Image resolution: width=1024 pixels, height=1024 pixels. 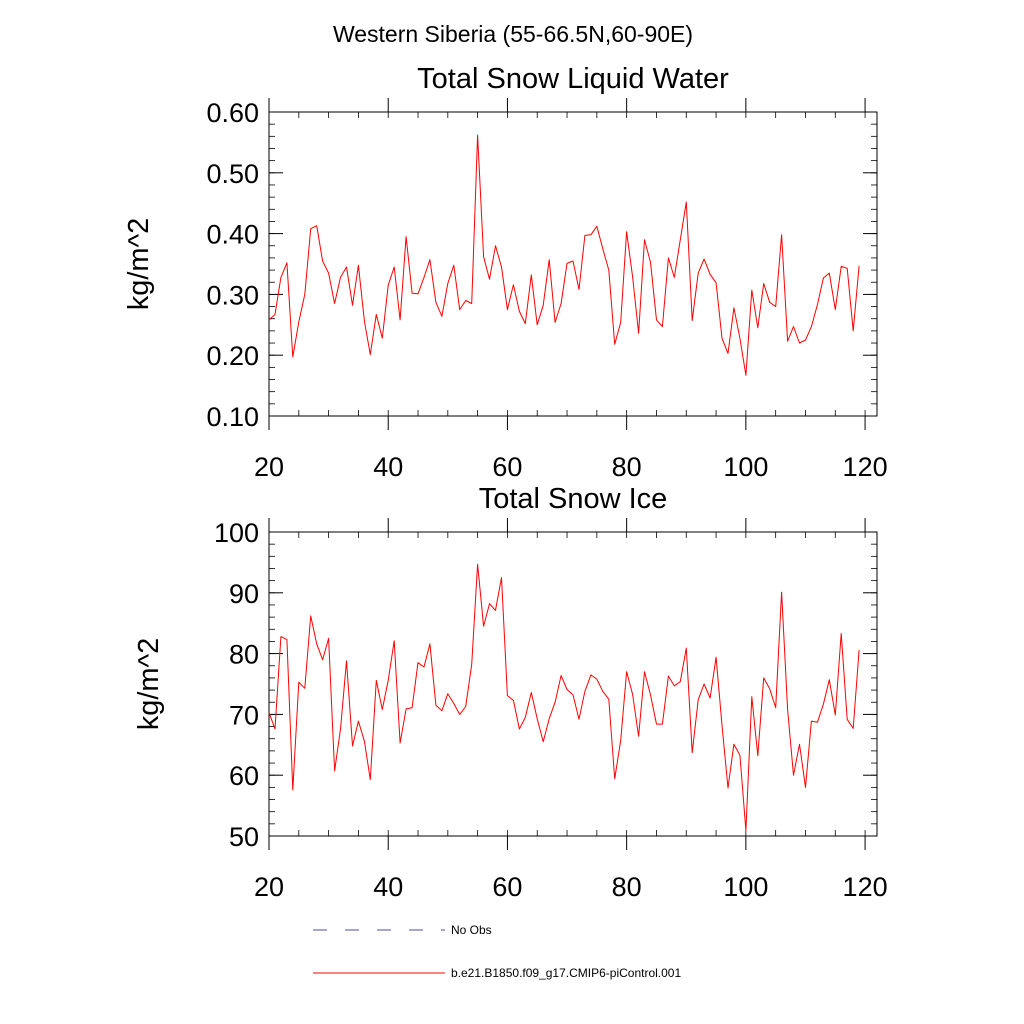 What do you see at coordinates (745, 887) in the screenshot?
I see `ice-x-tick-label: 100` at bounding box center [745, 887].